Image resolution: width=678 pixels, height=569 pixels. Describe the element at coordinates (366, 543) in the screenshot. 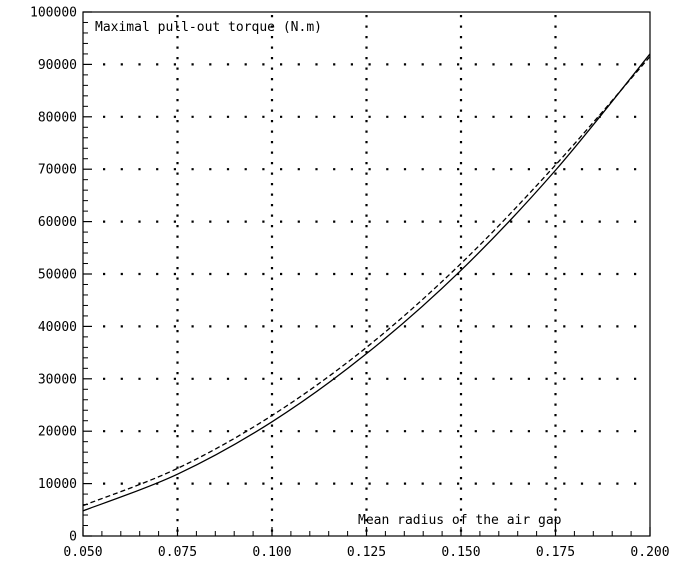

I see `x-axis: 0.050 0.075 0.100 0.125 0.150 0.175 0.200` at that location.